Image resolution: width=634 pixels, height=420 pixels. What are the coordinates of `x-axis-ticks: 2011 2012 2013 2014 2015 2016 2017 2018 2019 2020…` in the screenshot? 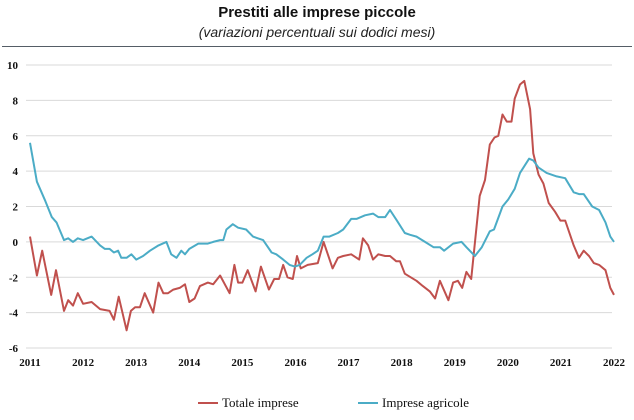 It's located at (322, 363).